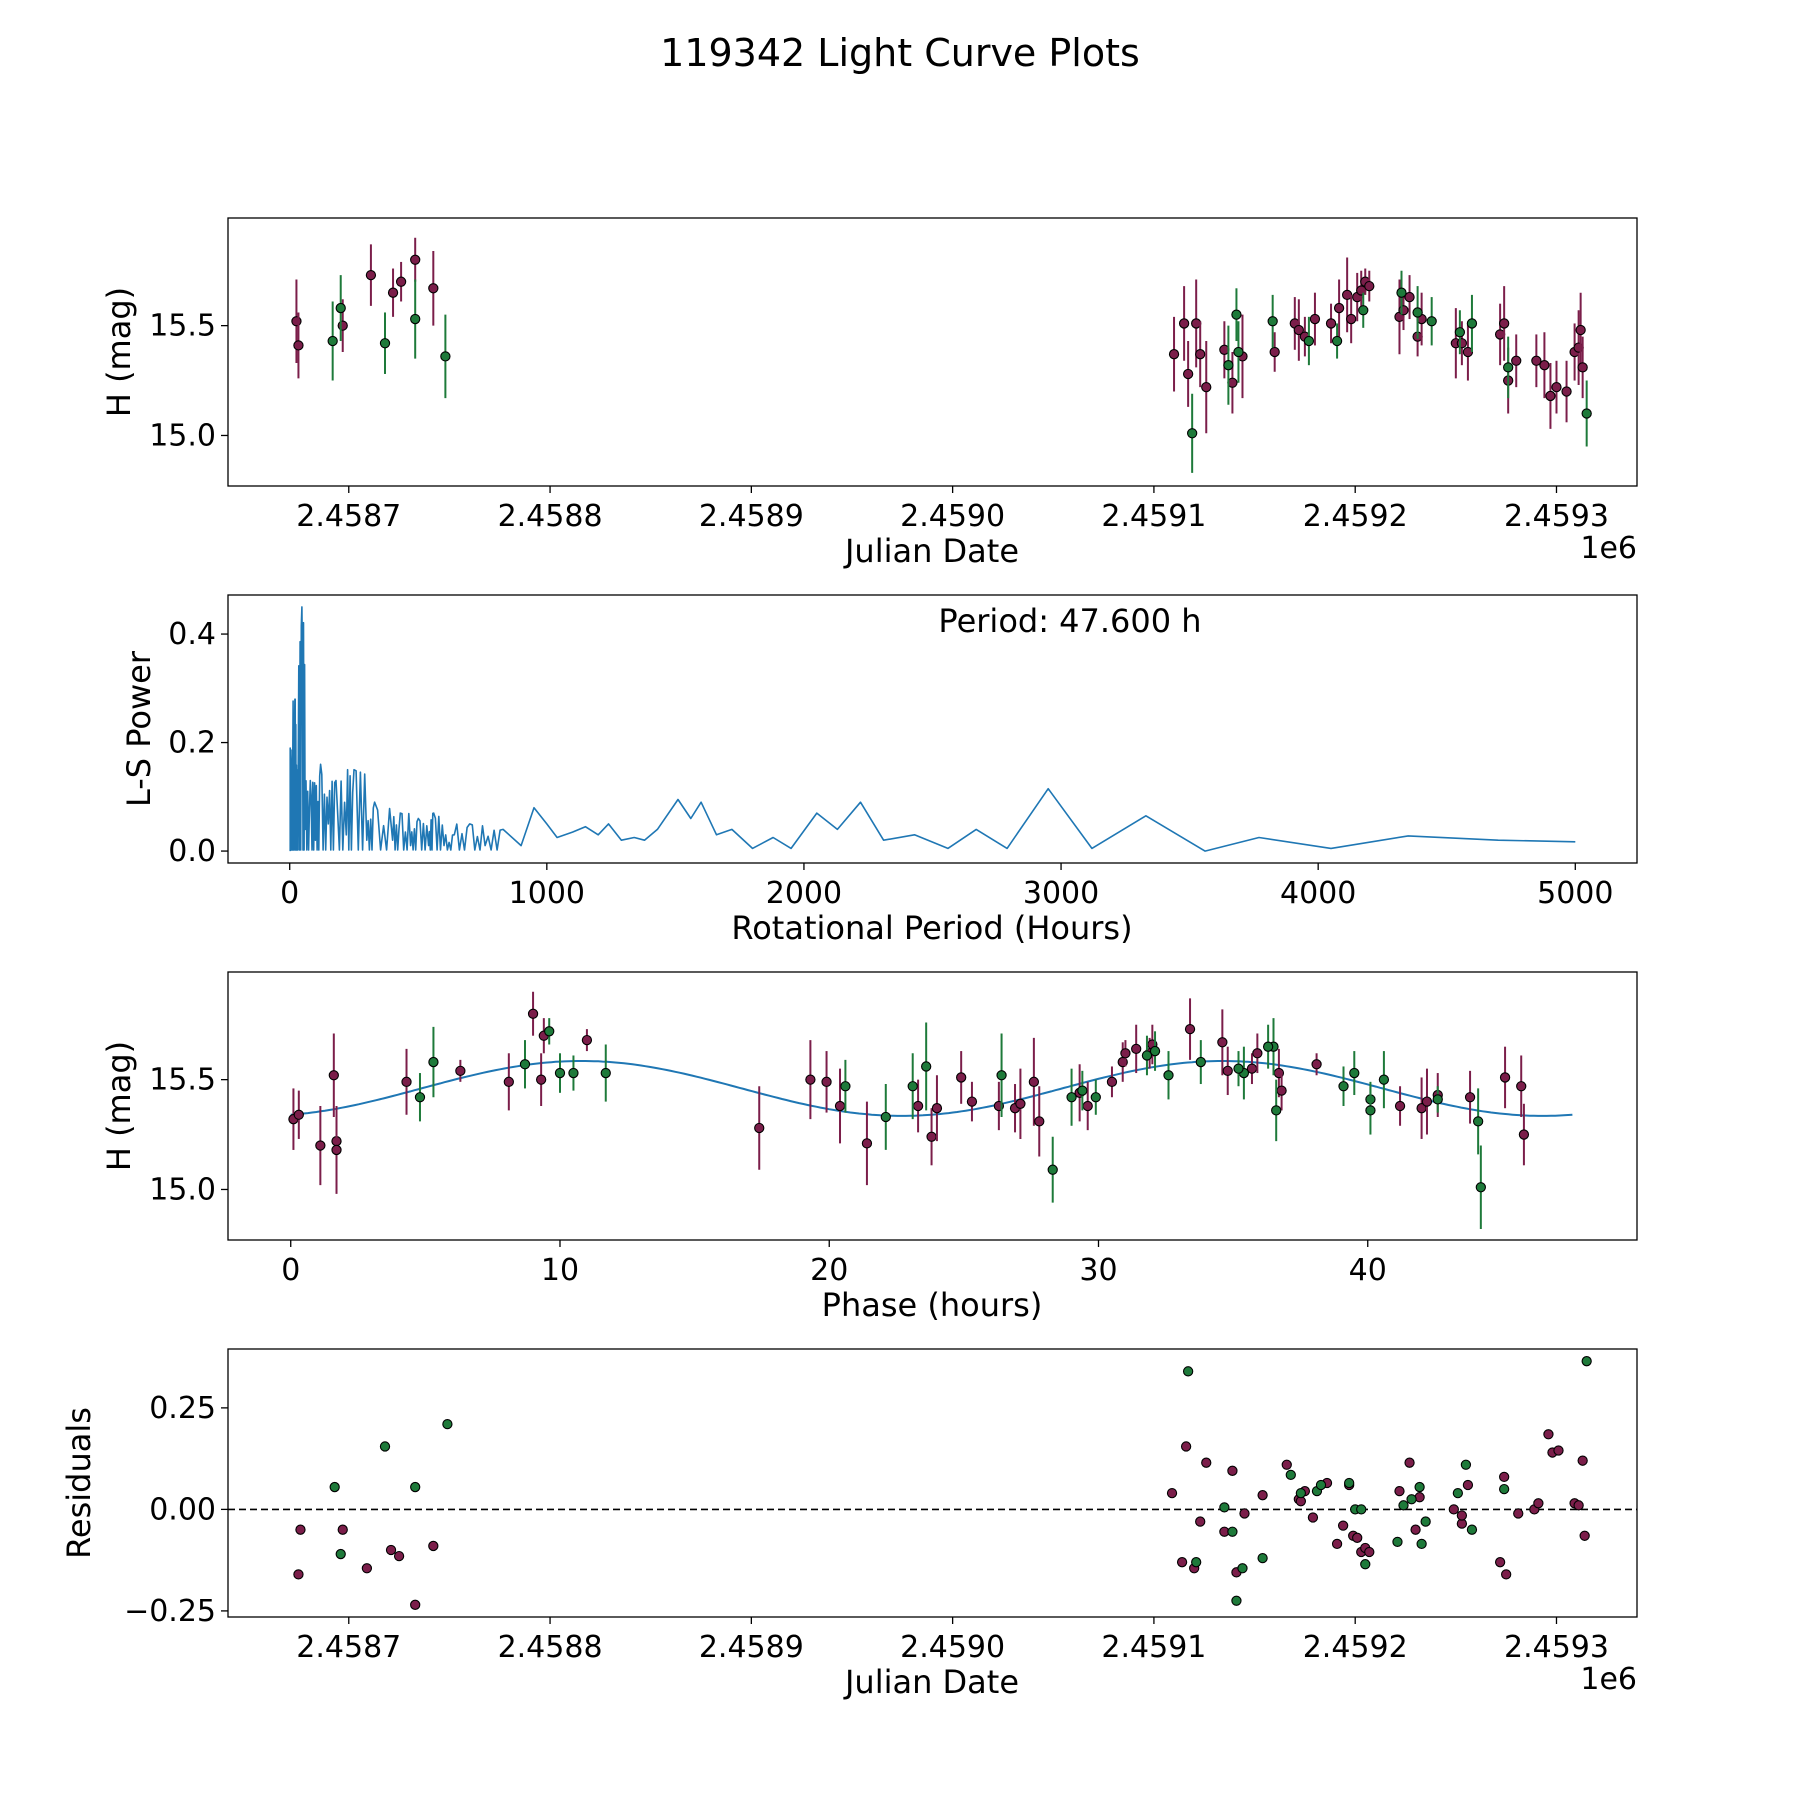 This screenshot has width=1800, height=1800. I want to click on residuals-y-tick-label: 0.25, so click(182, 1408).